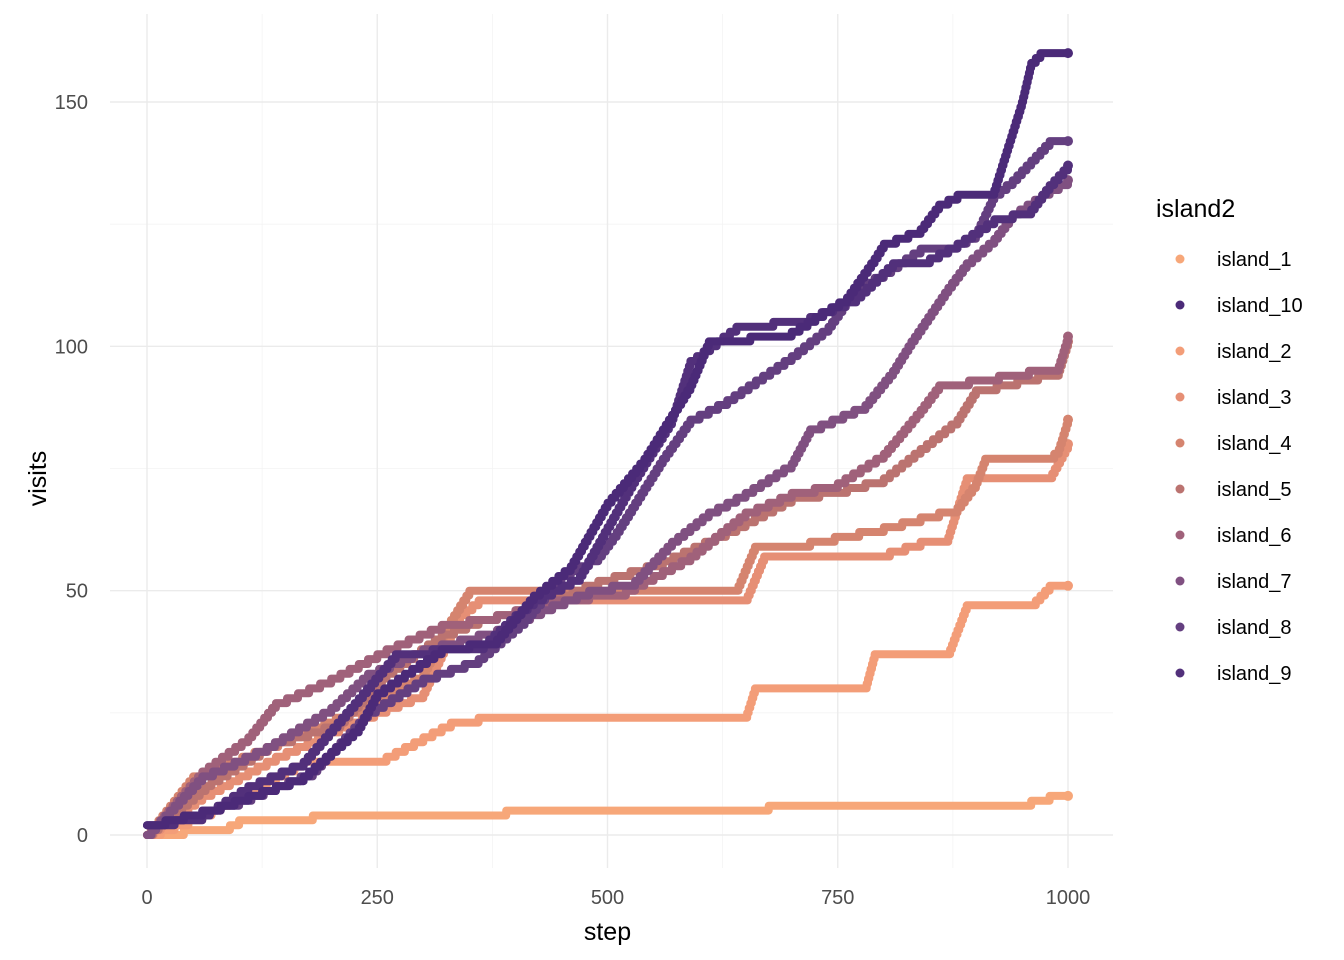 Image resolution: width=1344 pixels, height=960 pixels. Describe the element at coordinates (82, 836) in the screenshot. I see `y-tick-label: 0` at that location.